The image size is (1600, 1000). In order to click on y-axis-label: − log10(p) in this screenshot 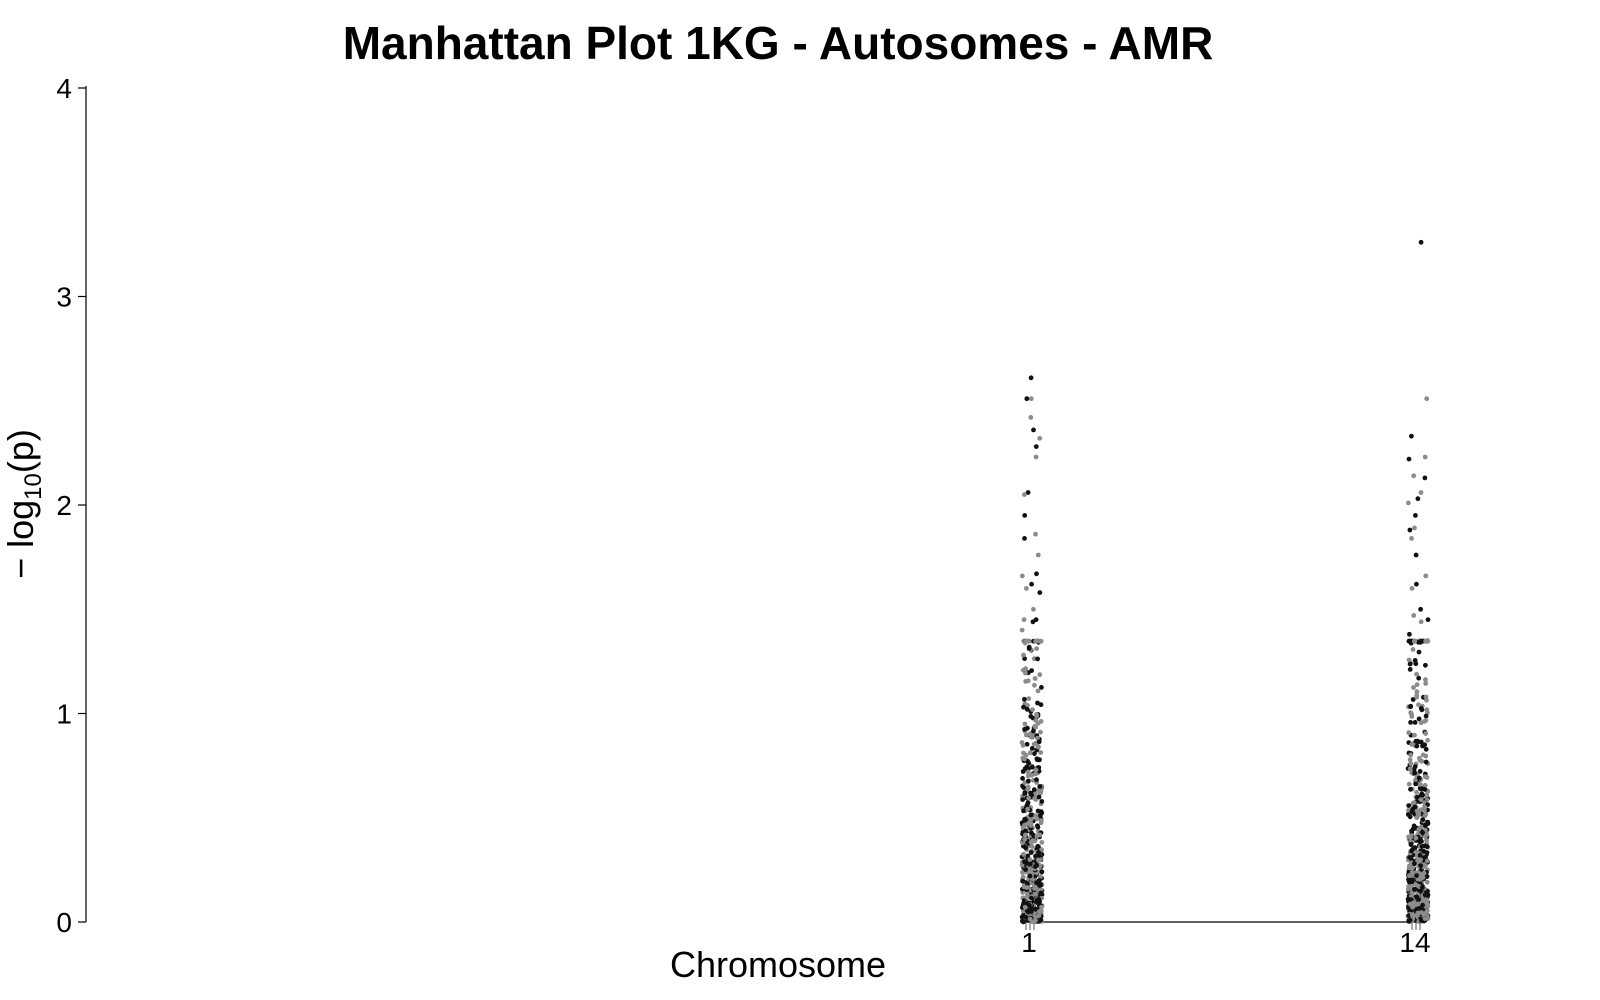, I will do `click(23, 504)`.